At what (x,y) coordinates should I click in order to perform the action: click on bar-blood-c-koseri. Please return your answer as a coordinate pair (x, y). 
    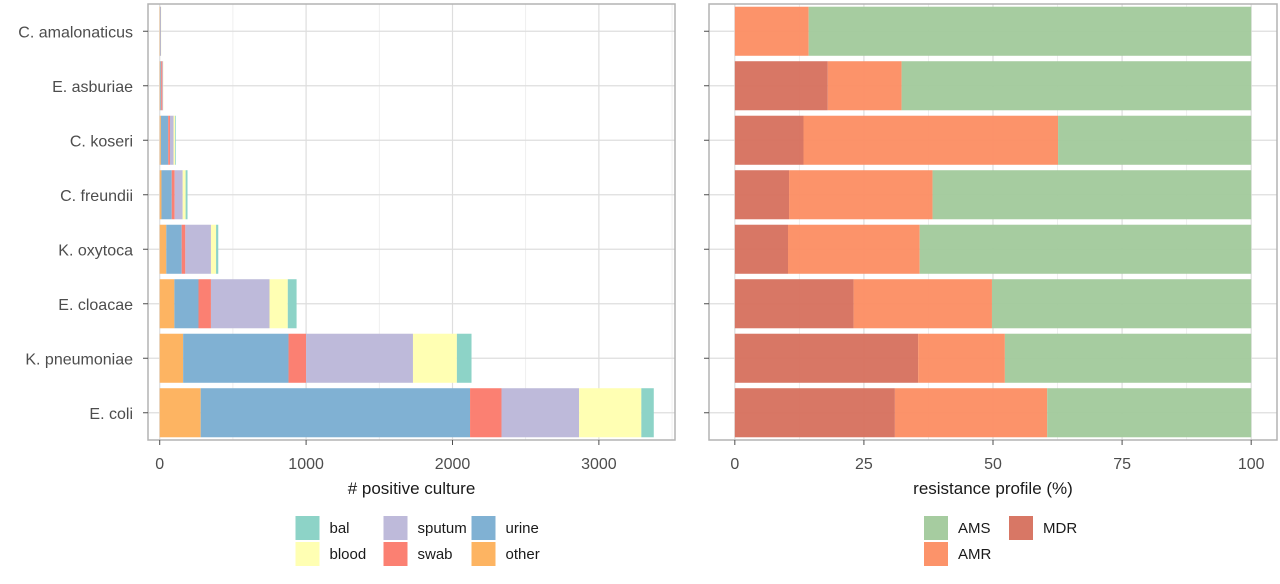
    Looking at the image, I should click on (174, 140).